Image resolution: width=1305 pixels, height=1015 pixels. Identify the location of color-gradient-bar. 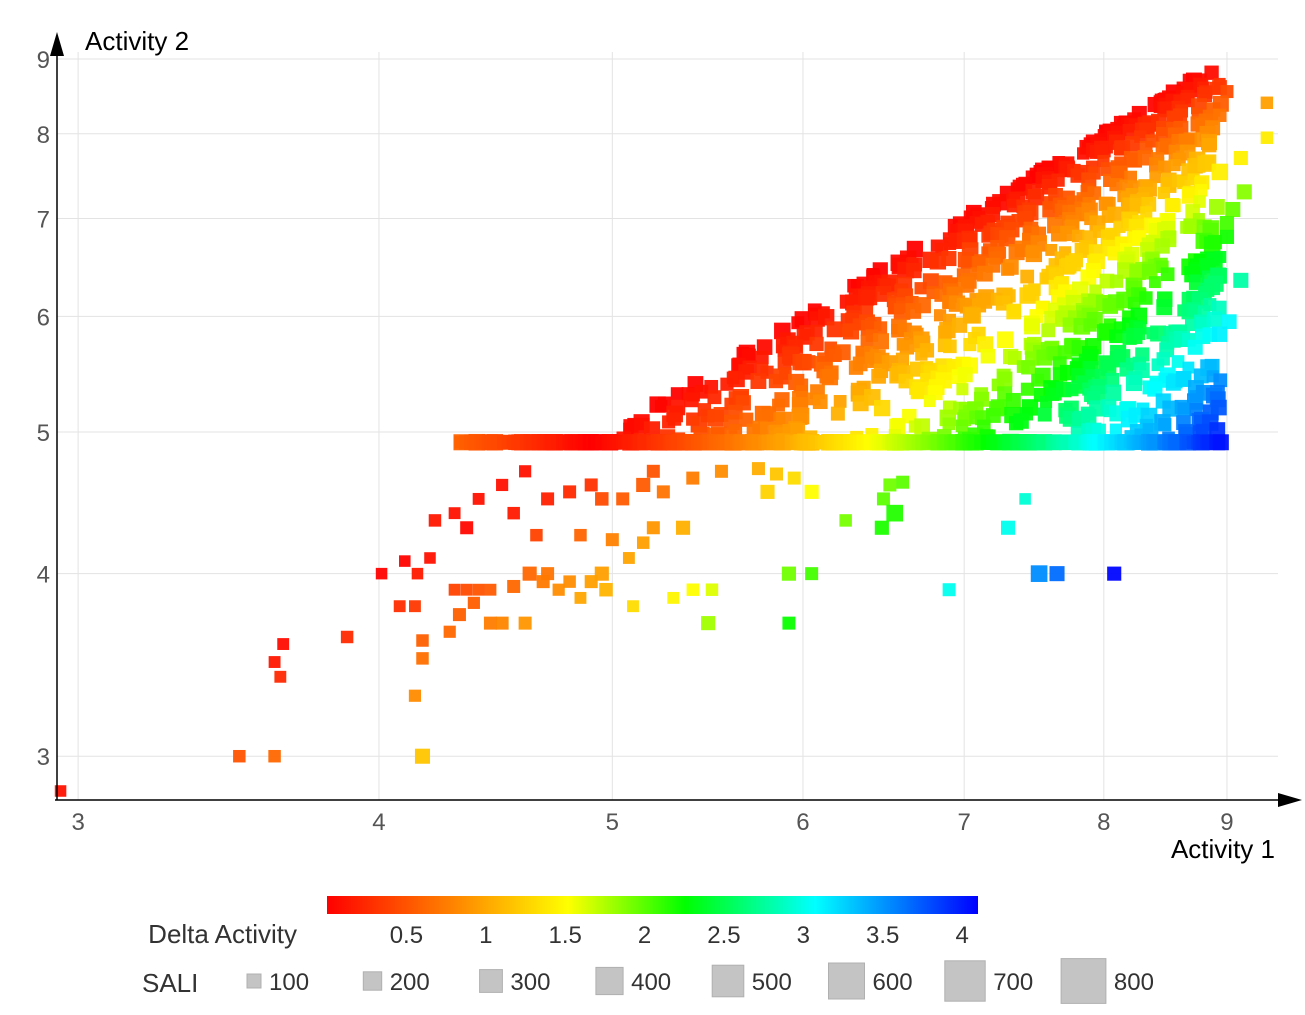
(652, 905).